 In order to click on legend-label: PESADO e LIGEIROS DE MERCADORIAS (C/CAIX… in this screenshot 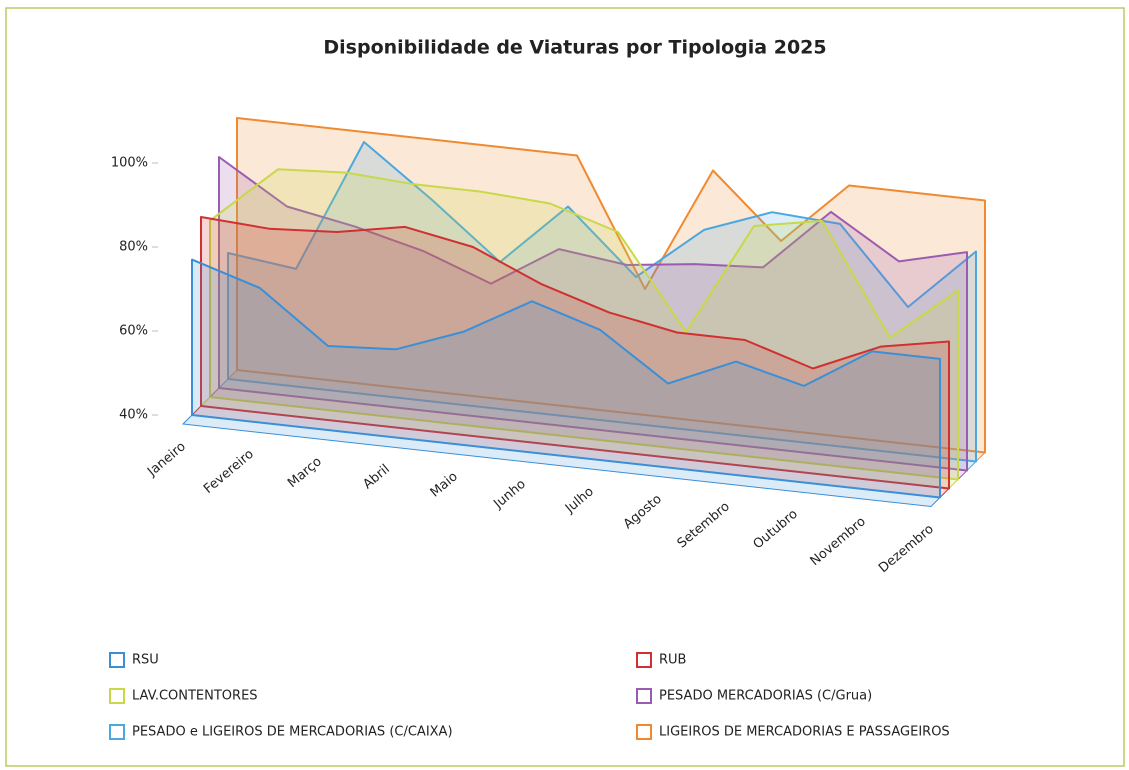, I will do `click(292, 732)`.